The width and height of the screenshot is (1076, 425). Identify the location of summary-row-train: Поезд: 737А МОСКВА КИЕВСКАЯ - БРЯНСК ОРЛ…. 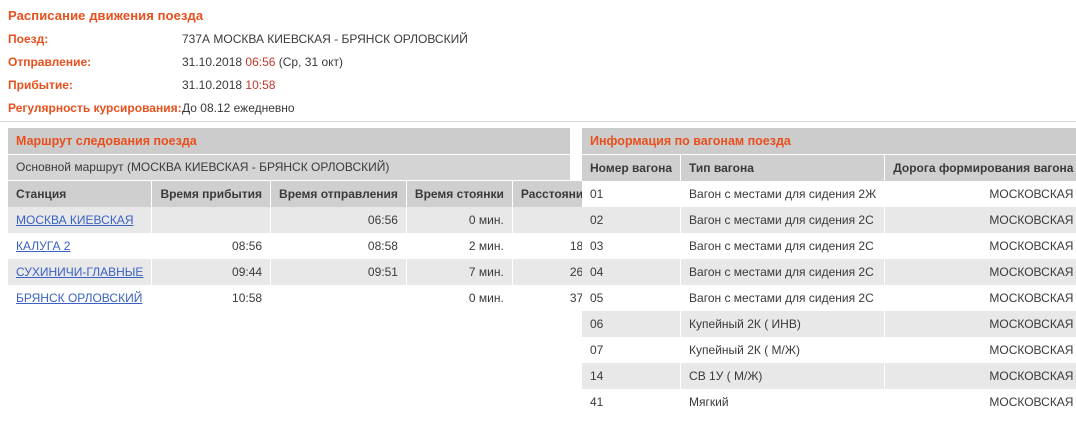
(542, 39).